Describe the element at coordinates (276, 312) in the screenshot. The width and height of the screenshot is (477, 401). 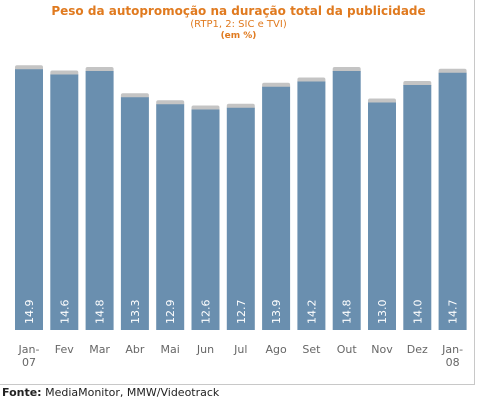
I see `bar-value-label: 13.9` at that location.